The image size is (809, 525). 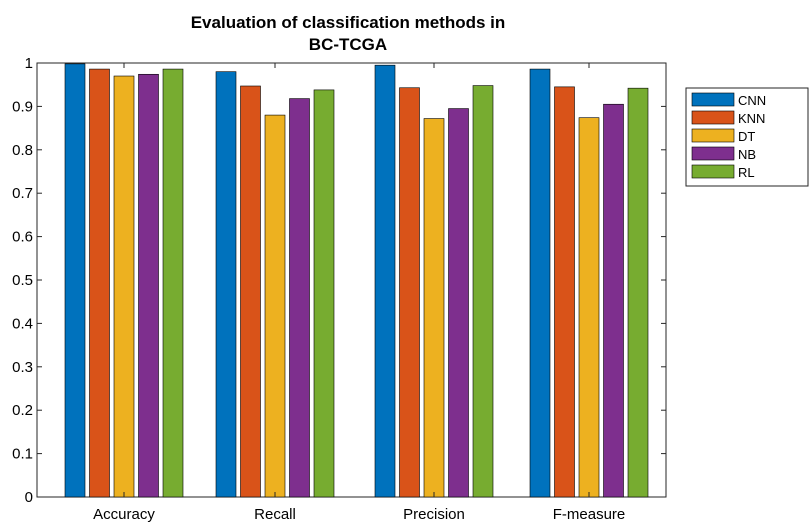 What do you see at coordinates (348, 44) in the screenshot?
I see `chart-subtitle: BC-TCGA` at bounding box center [348, 44].